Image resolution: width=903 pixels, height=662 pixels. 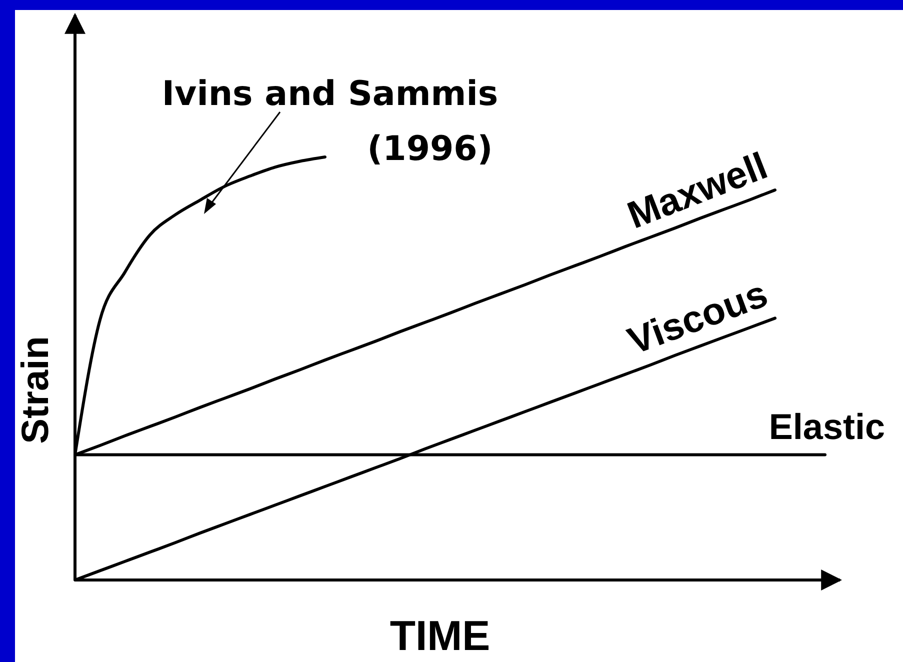 What do you see at coordinates (826, 426) in the screenshot?
I see `series-label: Elastic` at bounding box center [826, 426].